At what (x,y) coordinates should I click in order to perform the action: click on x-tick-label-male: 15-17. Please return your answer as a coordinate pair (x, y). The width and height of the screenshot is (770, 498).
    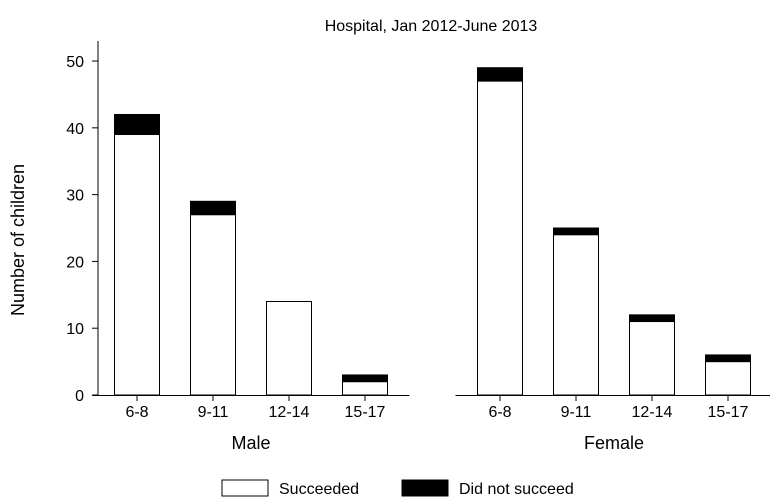
    Looking at the image, I should click on (365, 412).